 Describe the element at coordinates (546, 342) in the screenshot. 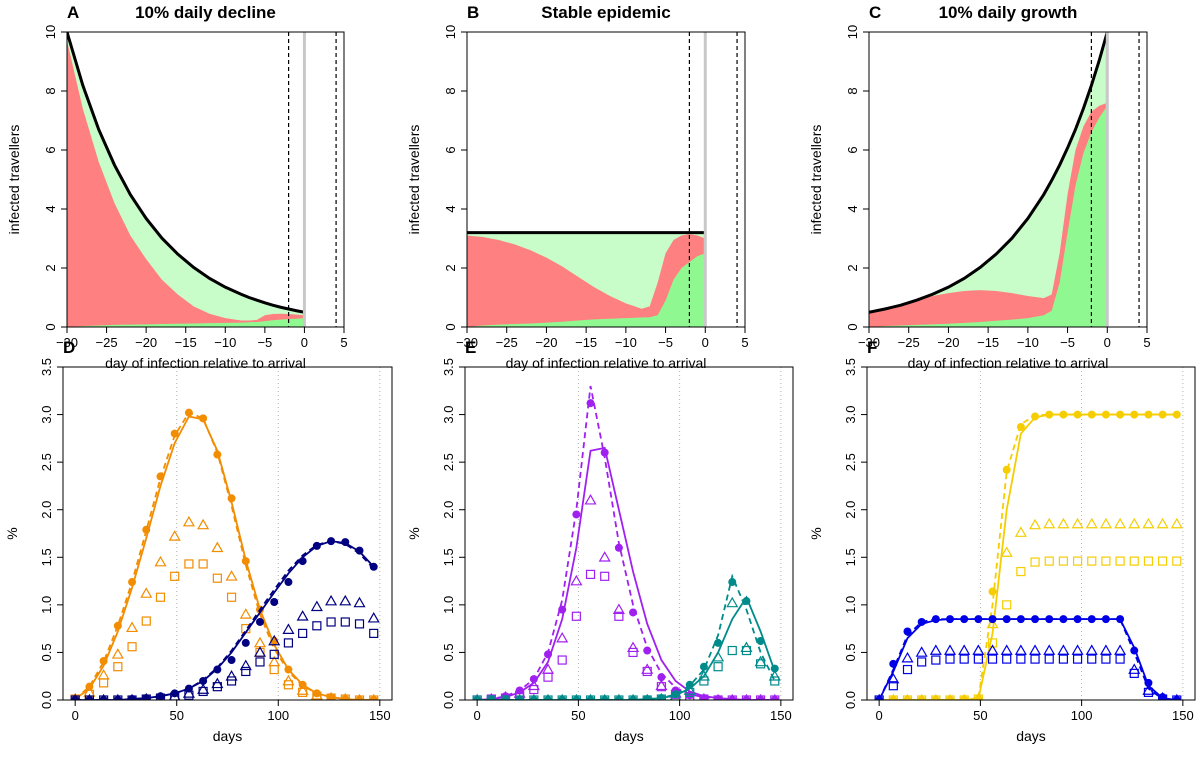

I see `x-tick-label: −20` at that location.